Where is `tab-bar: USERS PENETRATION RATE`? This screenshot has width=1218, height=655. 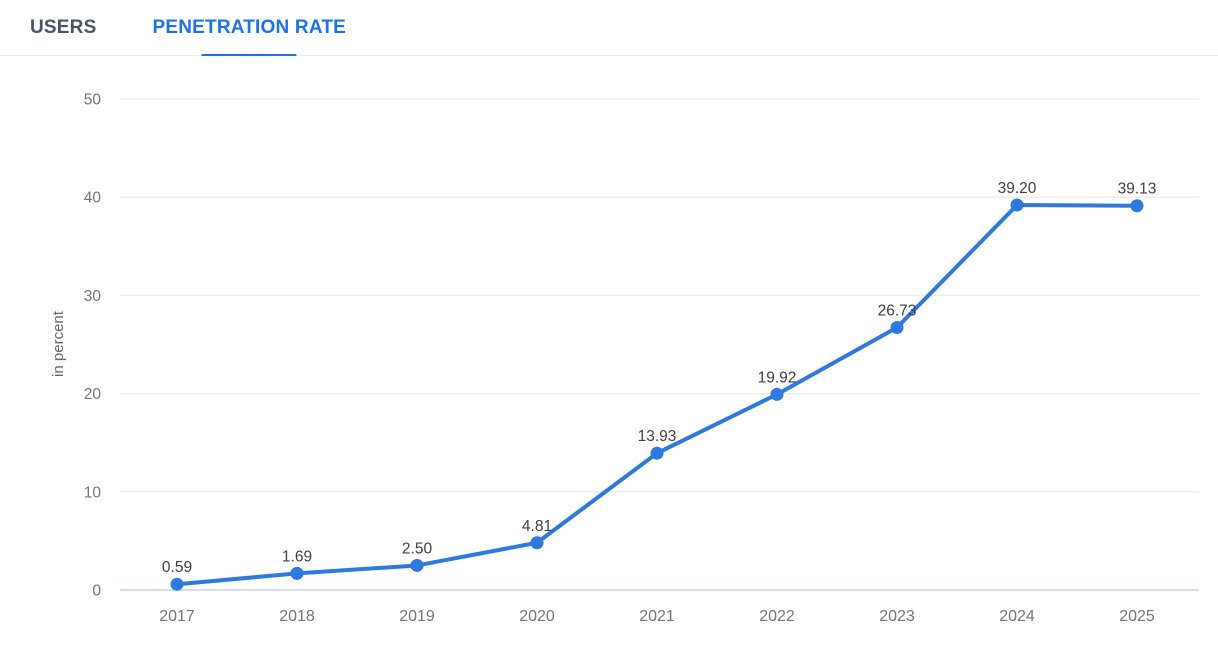
tab-bar: USERS PENETRATION RATE is located at coordinates (609, 29).